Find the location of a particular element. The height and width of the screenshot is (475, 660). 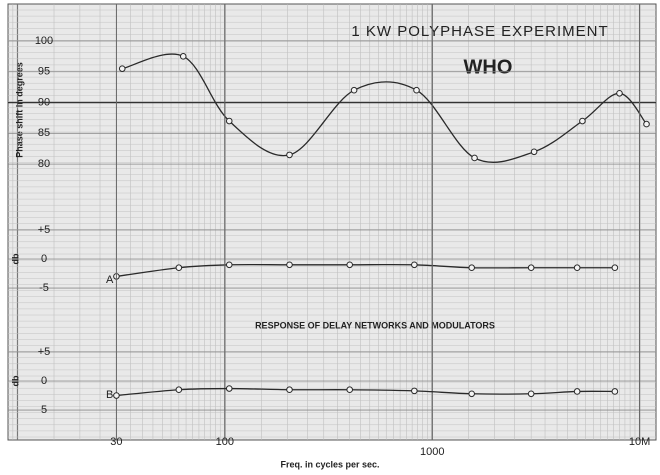

y-tick-label: 85 is located at coordinates (44, 133).